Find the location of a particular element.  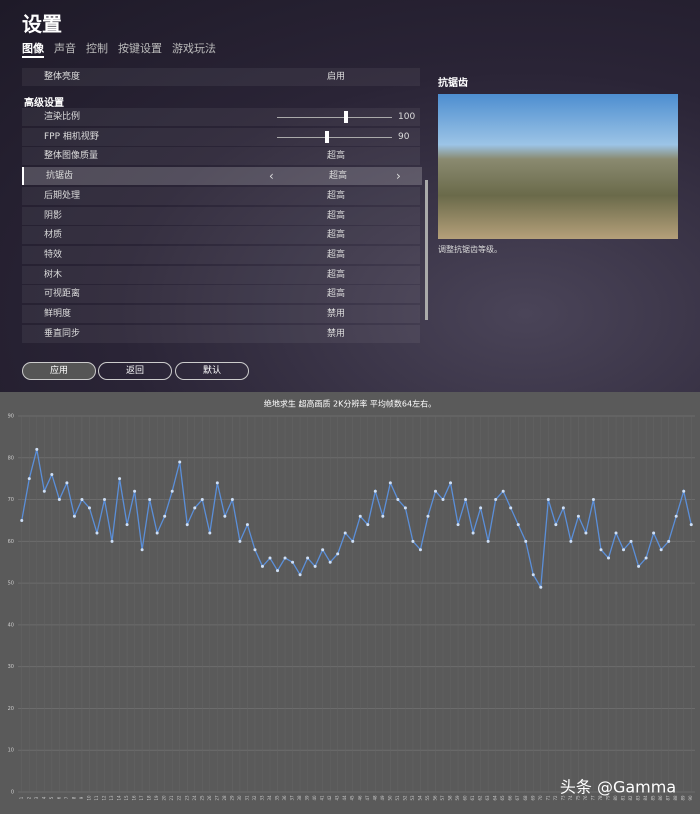

setting-value: 100 is located at coordinates (407, 117).